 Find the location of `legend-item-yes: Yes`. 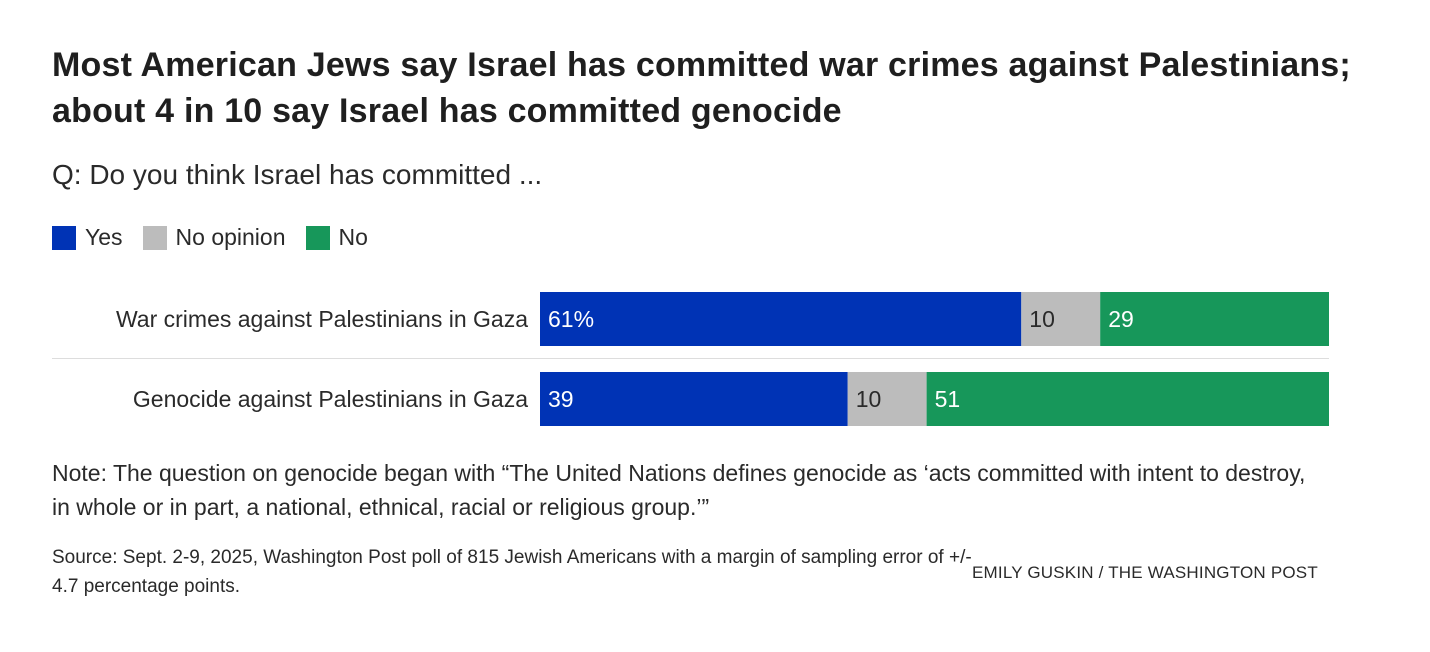

legend-item-yes: Yes is located at coordinates (87, 237).